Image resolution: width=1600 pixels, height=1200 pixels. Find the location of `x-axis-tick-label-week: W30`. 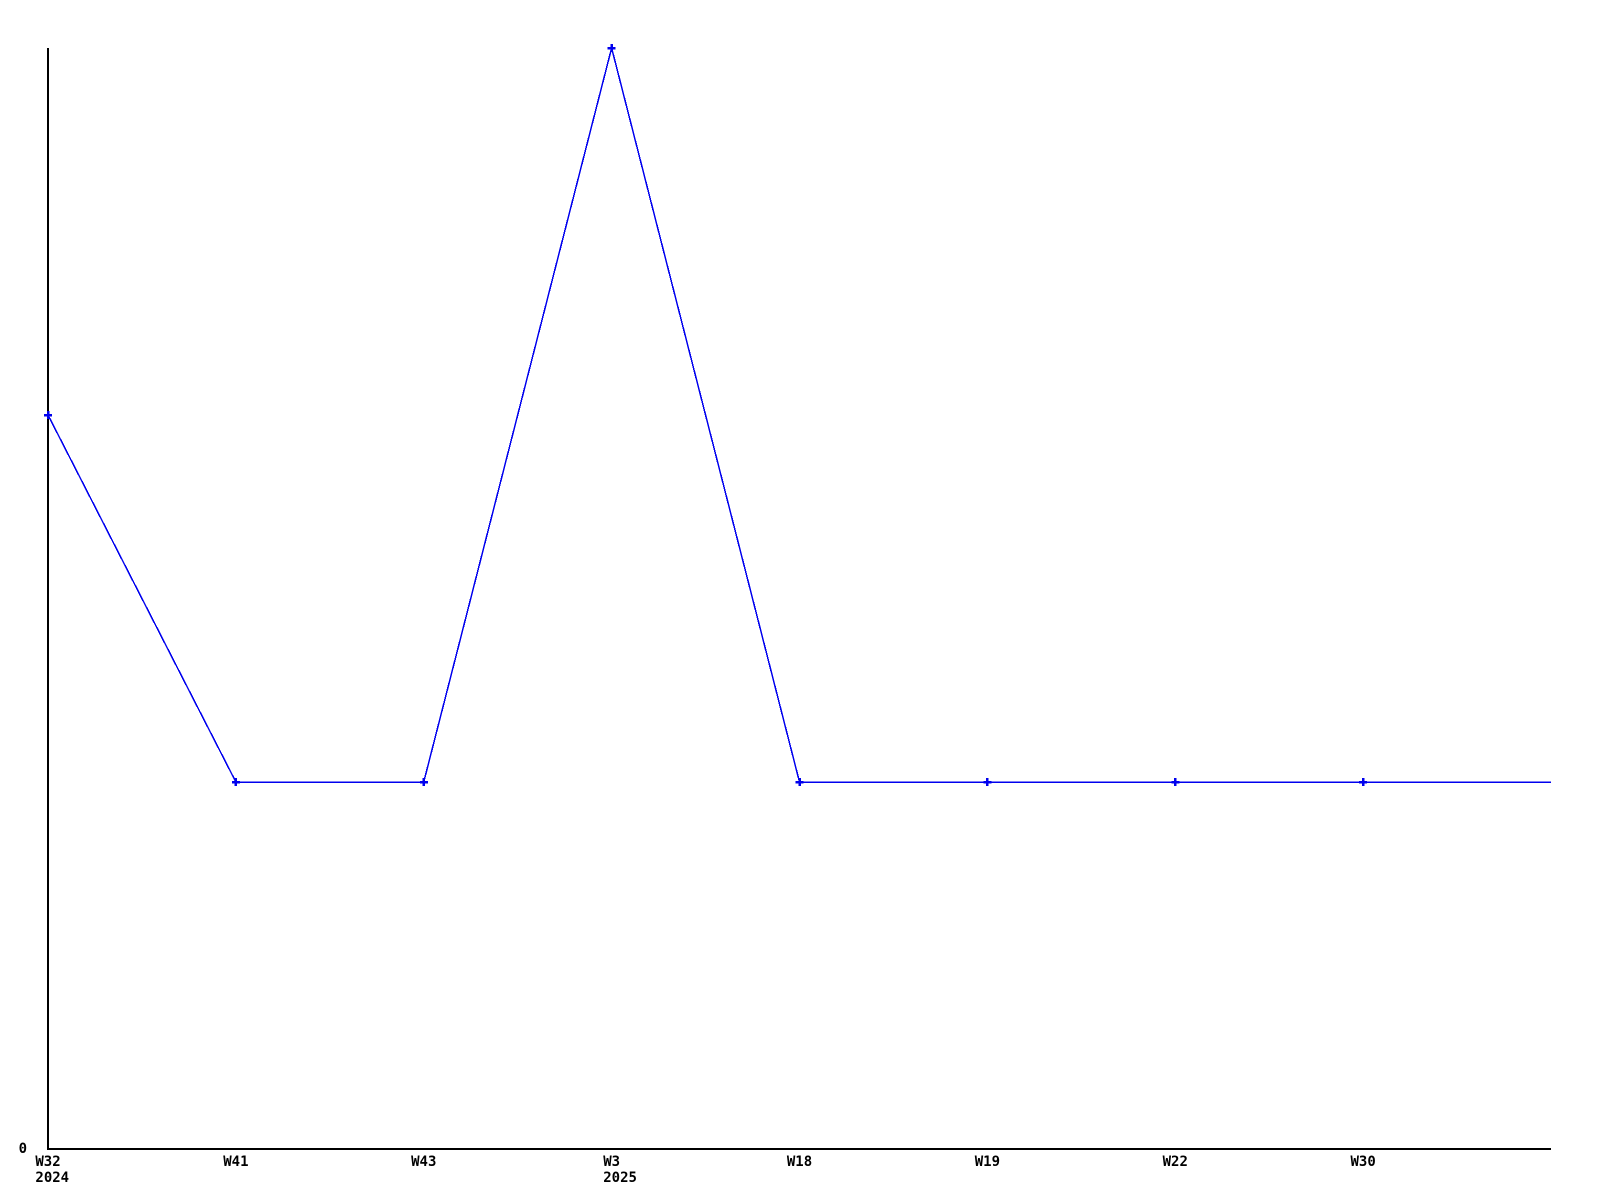

x-axis-tick-label-week: W30 is located at coordinates (1362, 1162).